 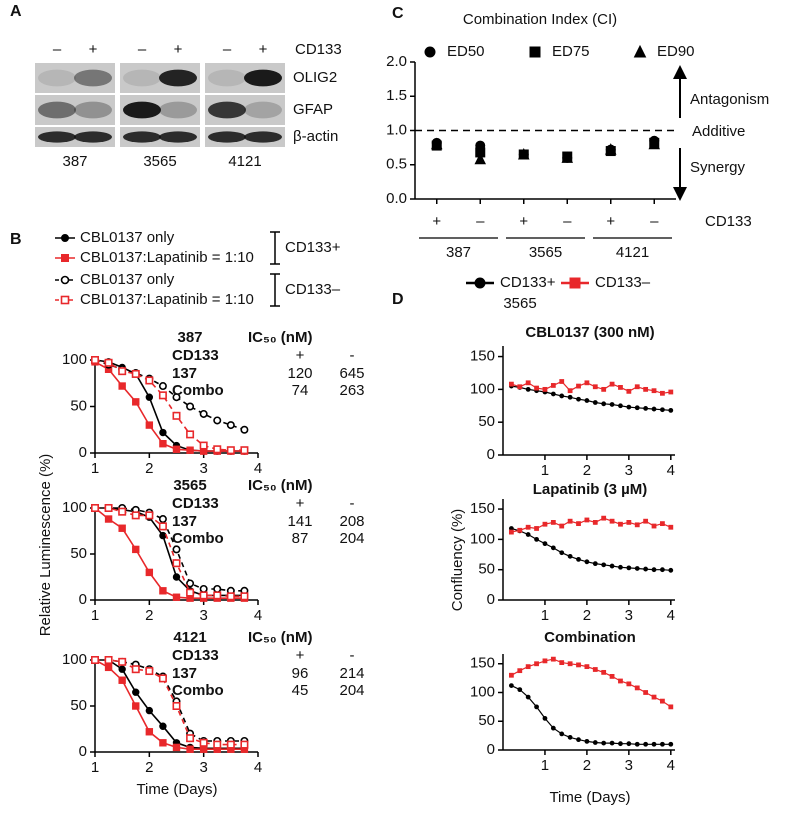 What do you see at coordinates (398, 13) in the screenshot?
I see `panel-letter: C` at bounding box center [398, 13].